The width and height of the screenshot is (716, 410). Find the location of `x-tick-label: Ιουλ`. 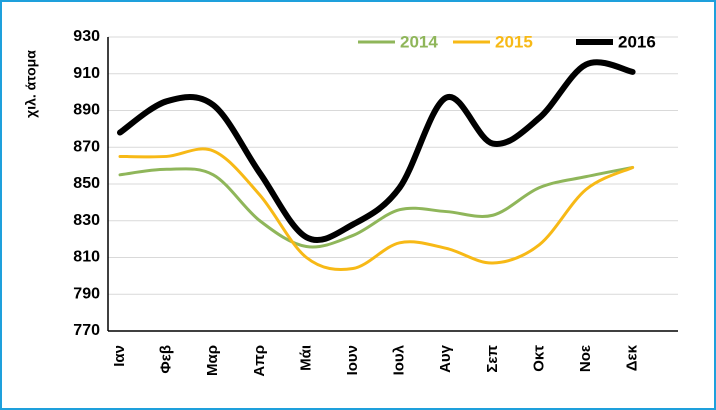

x-tick-label: Ιουλ is located at coordinates (399, 359).